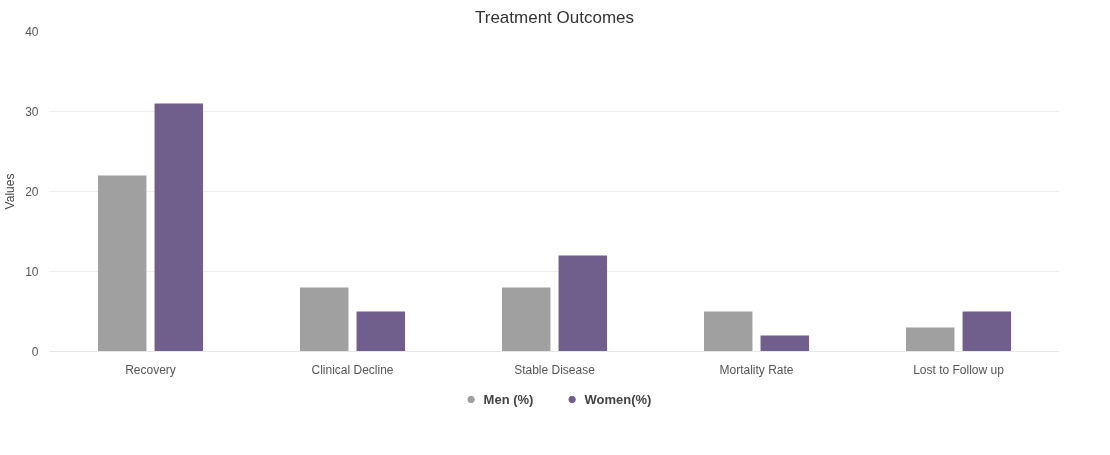 The height and width of the screenshot is (455, 1110). Describe the element at coordinates (32, 112) in the screenshot. I see `y-tick-label: 30` at that location.